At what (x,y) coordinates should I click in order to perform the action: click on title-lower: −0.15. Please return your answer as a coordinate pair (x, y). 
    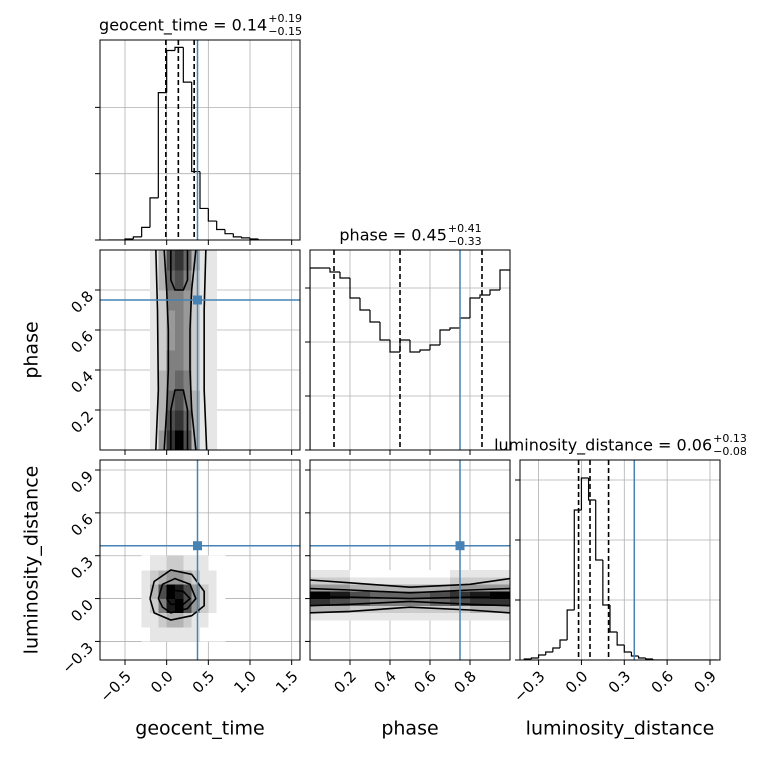
    Looking at the image, I should click on (285, 31).